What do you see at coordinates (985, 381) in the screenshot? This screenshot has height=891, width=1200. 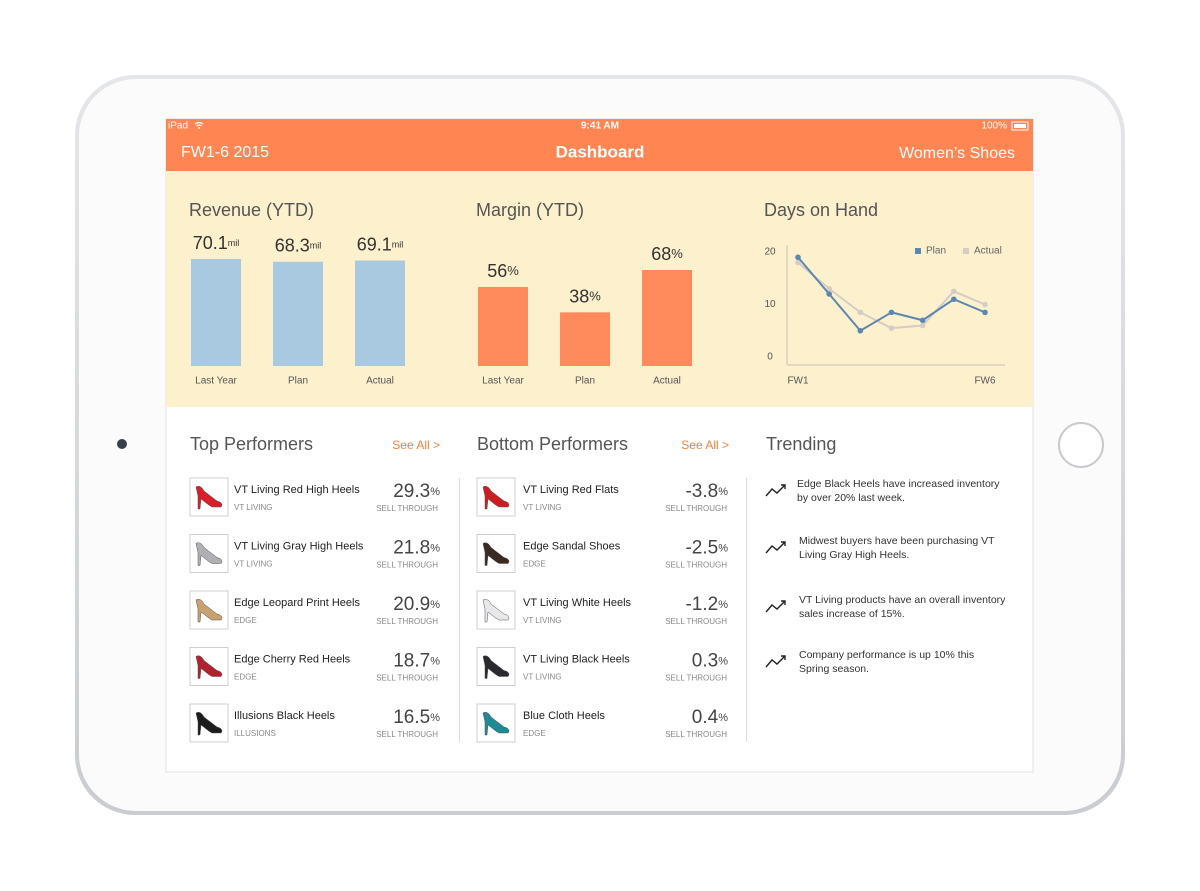 I see `x-tick-label: FW6` at bounding box center [985, 381].